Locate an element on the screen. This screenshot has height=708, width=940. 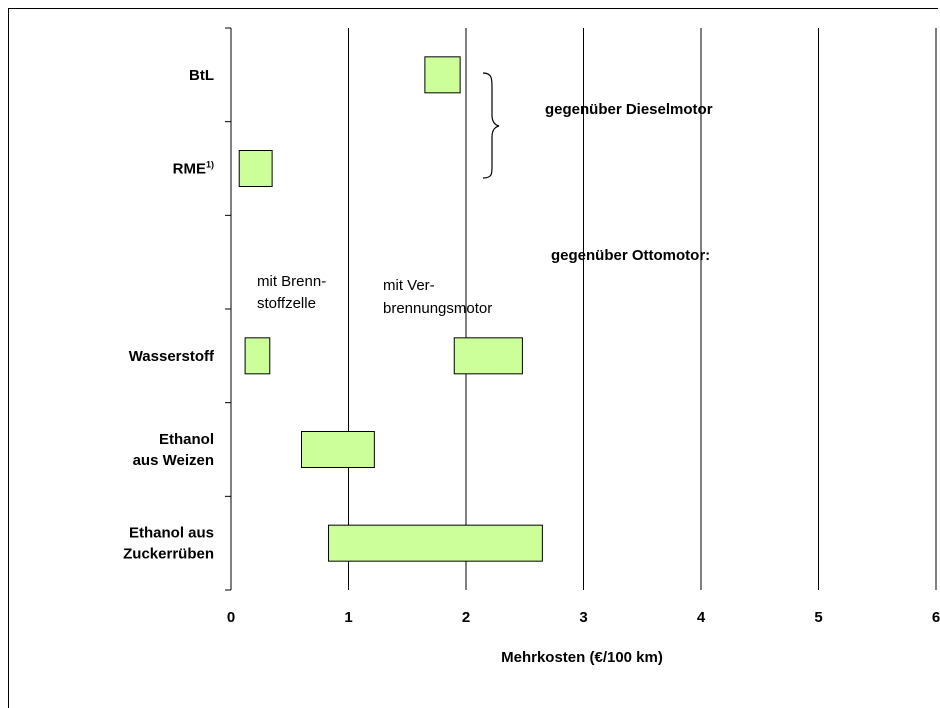
x-tick-label: 2 is located at coordinates (466, 617).